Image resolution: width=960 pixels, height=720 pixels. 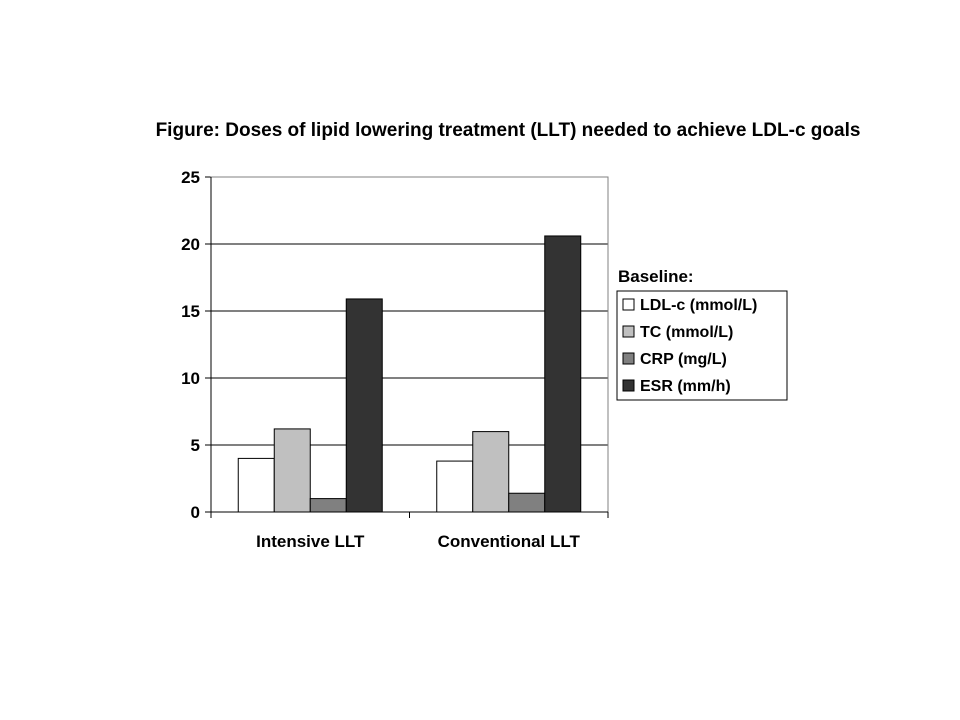 I want to click on y-tick-label: 5, so click(x=195, y=445).